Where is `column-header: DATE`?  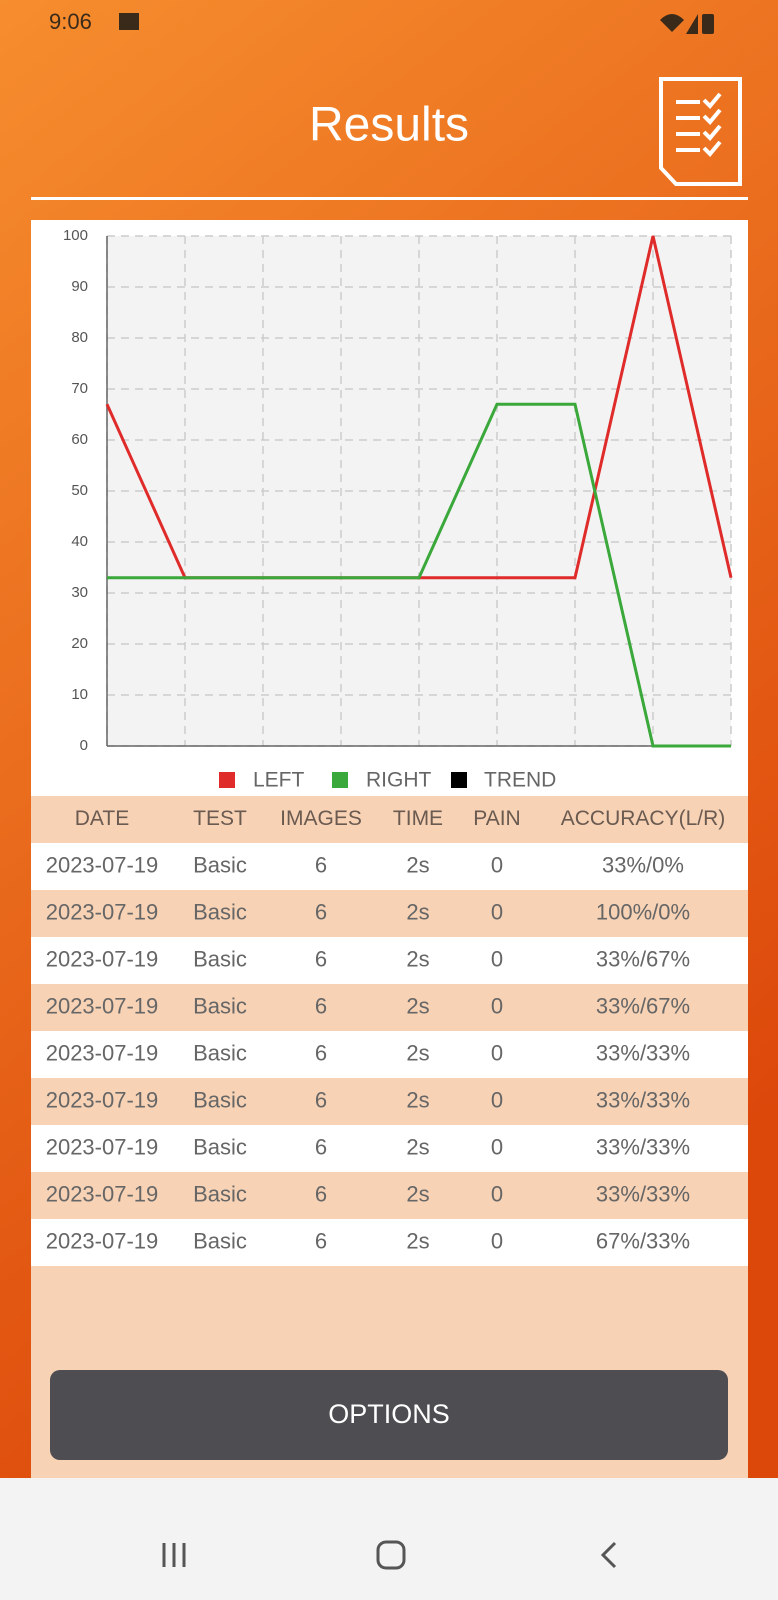 column-header: DATE is located at coordinates (102, 818).